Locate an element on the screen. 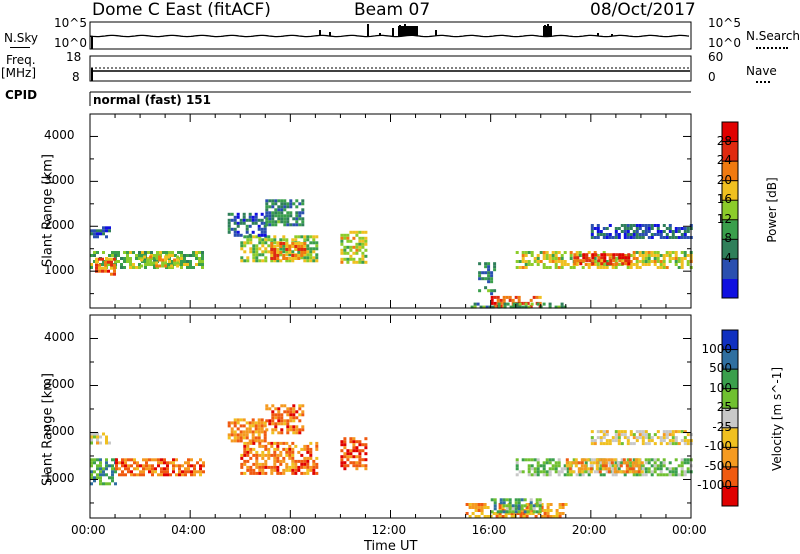 This screenshot has width=800, height=554. nsearch-label: N.Search is located at coordinates (773, 36).